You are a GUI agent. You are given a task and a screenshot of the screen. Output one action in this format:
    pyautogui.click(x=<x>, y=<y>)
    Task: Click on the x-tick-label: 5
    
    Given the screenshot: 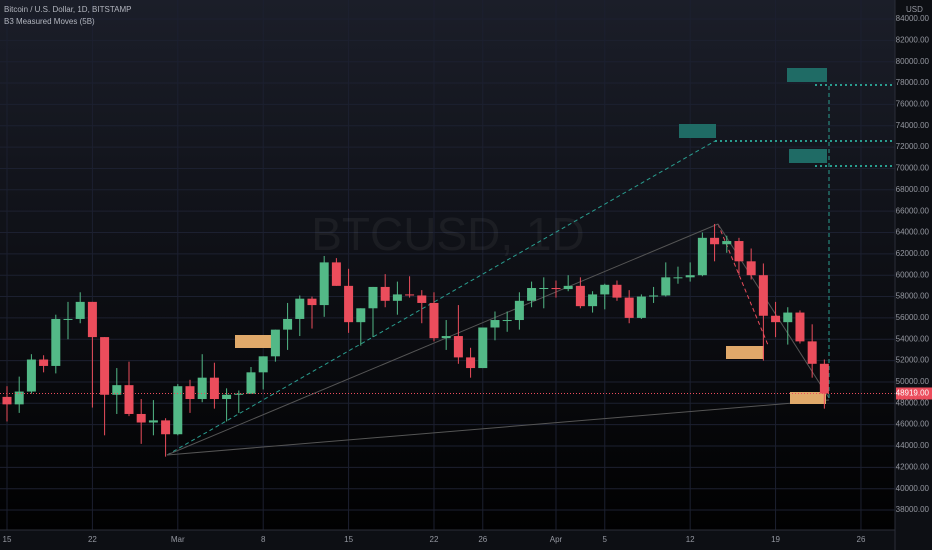 What is the action you would take?
    pyautogui.click(x=605, y=539)
    